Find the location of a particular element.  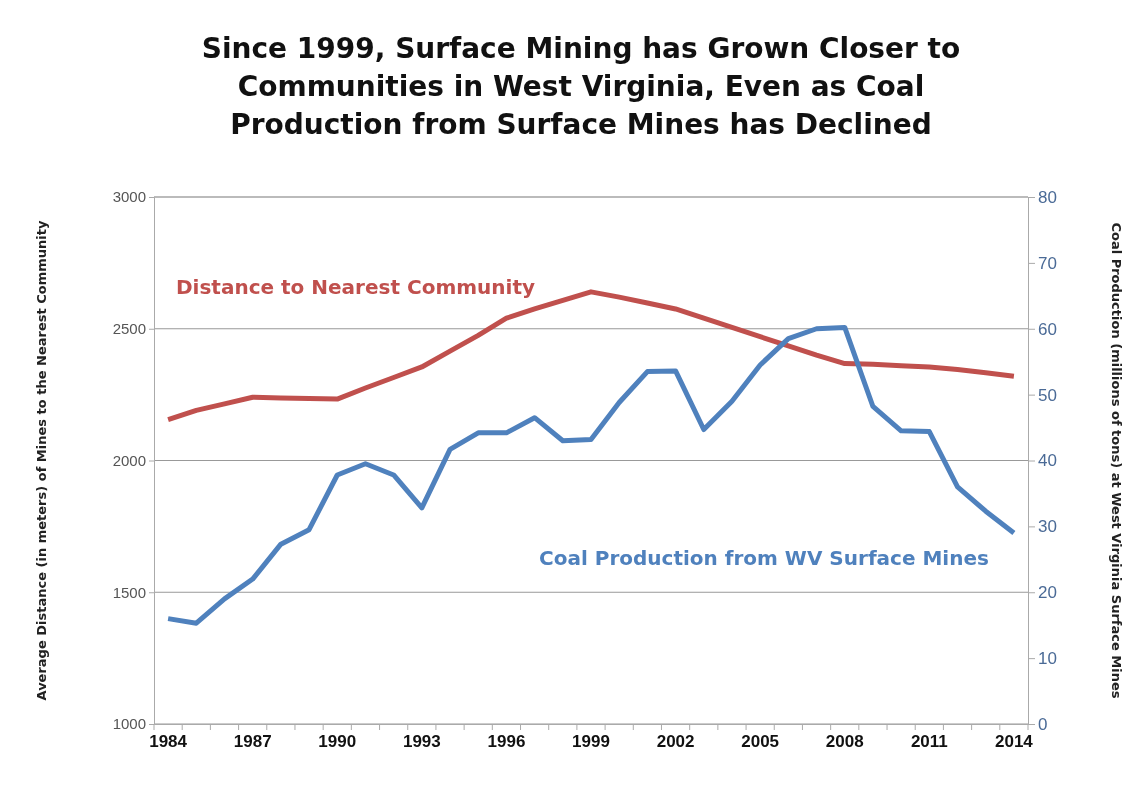

y2-tick-label: 40 is located at coordinates (1047, 461).